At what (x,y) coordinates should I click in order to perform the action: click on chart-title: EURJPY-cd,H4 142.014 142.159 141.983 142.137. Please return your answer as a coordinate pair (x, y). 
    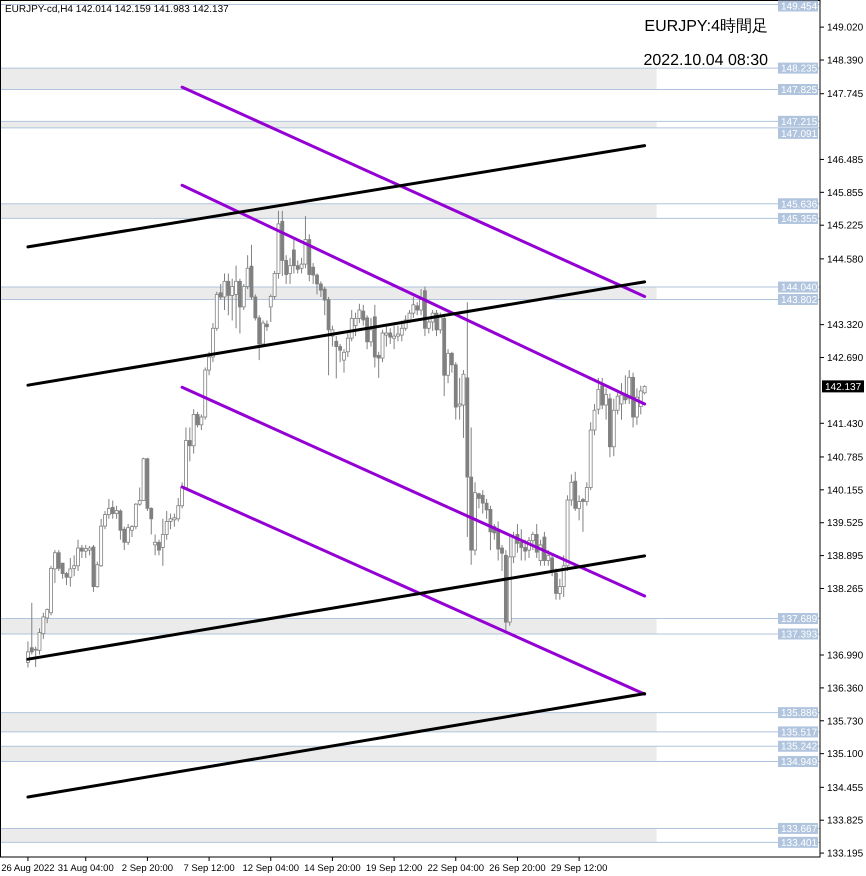
    Looking at the image, I should click on (117, 9).